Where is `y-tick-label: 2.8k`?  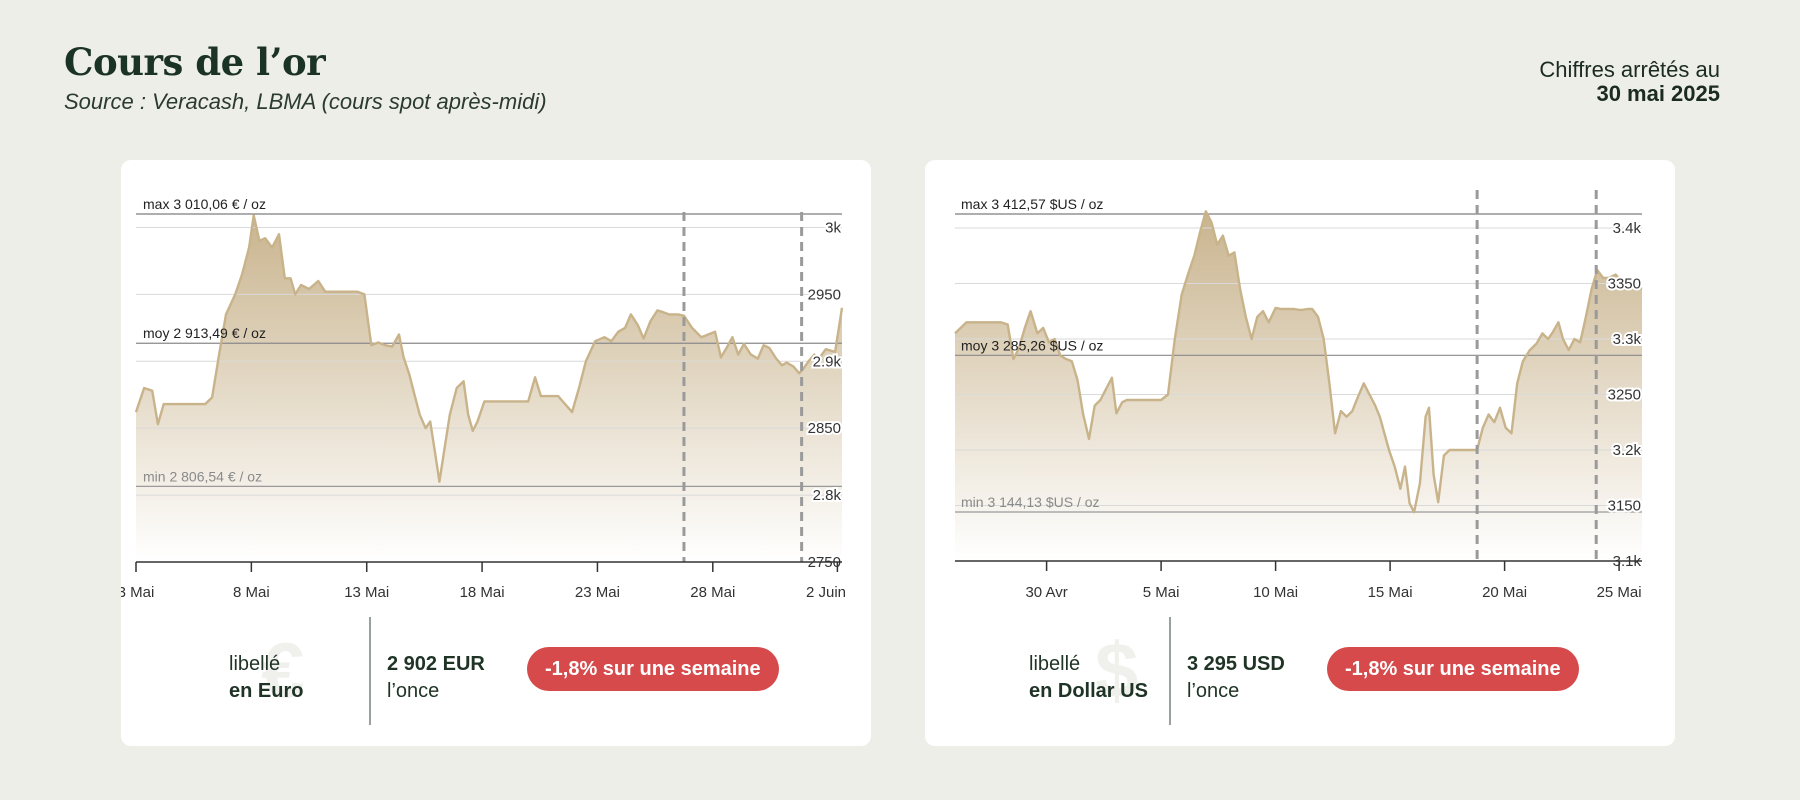 y-tick-label: 2.8k is located at coordinates (827, 495).